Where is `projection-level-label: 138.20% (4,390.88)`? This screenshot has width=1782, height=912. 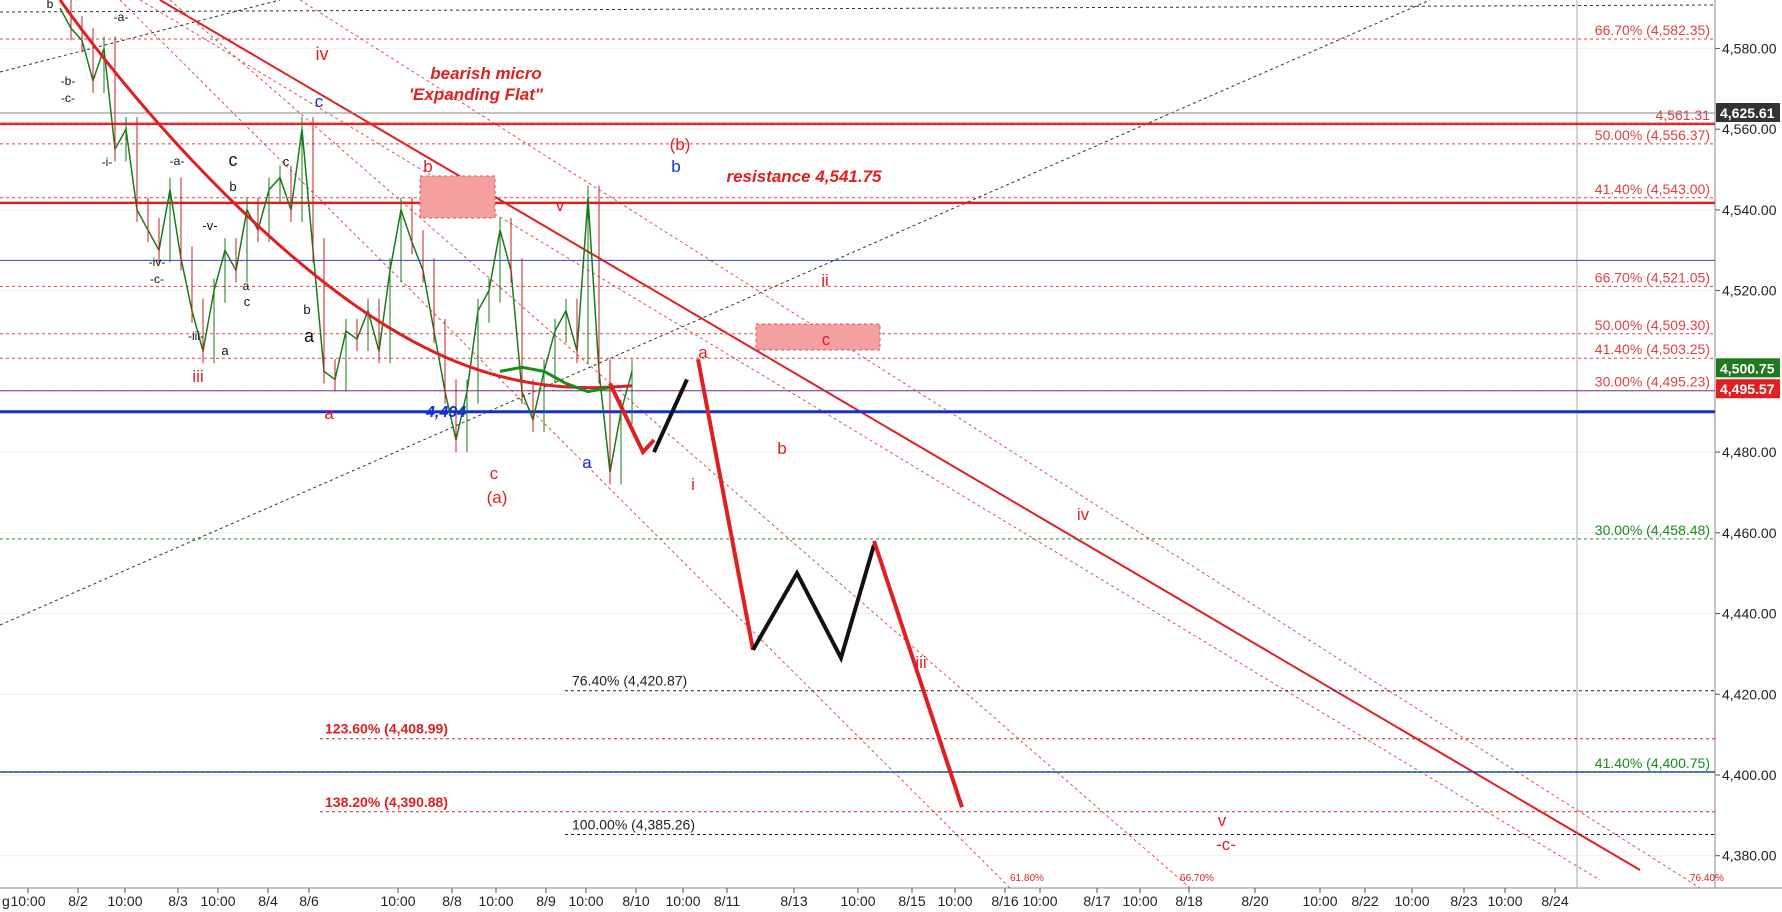 projection-level-label: 138.20% (4,390.88) is located at coordinates (386, 802).